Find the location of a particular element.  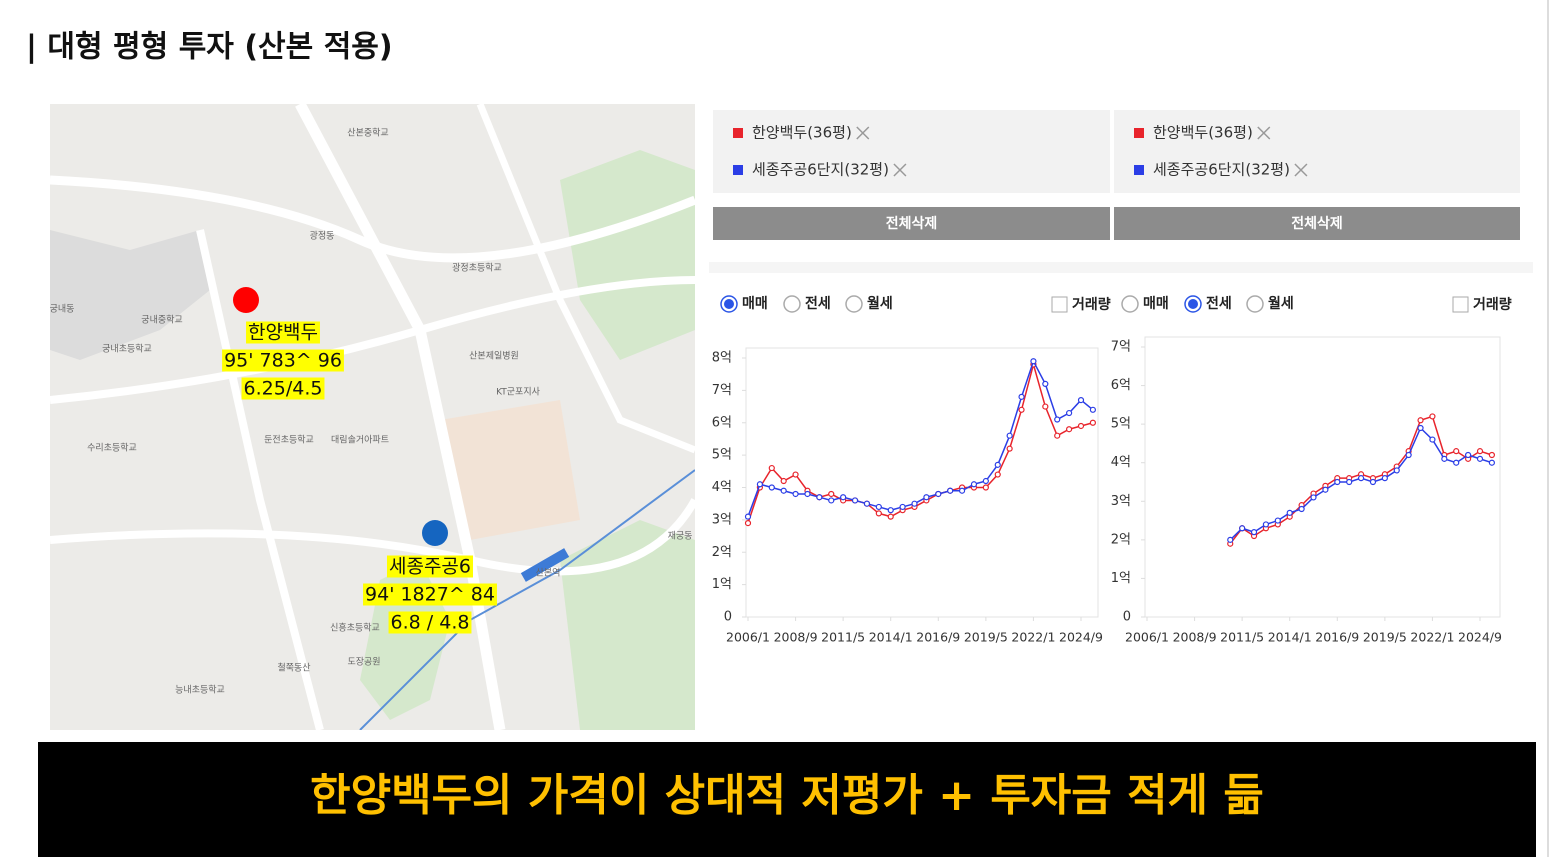

map-label: 궁내동 is located at coordinates (62, 309).